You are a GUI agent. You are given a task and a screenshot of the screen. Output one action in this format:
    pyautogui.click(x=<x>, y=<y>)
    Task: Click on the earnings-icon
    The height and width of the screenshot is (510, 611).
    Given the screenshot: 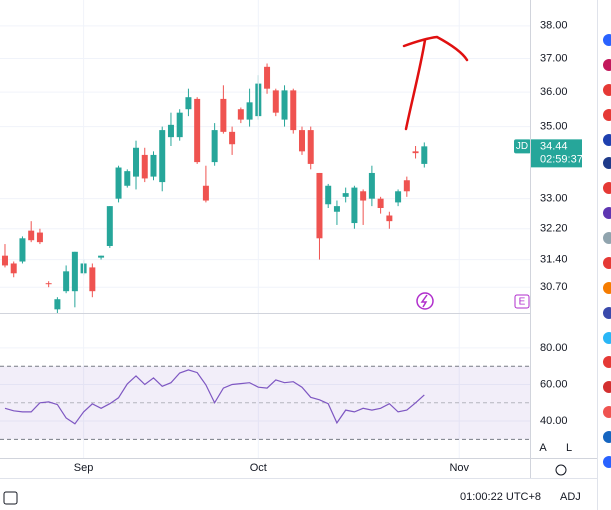 What is the action you would take?
    pyautogui.click(x=522, y=301)
    